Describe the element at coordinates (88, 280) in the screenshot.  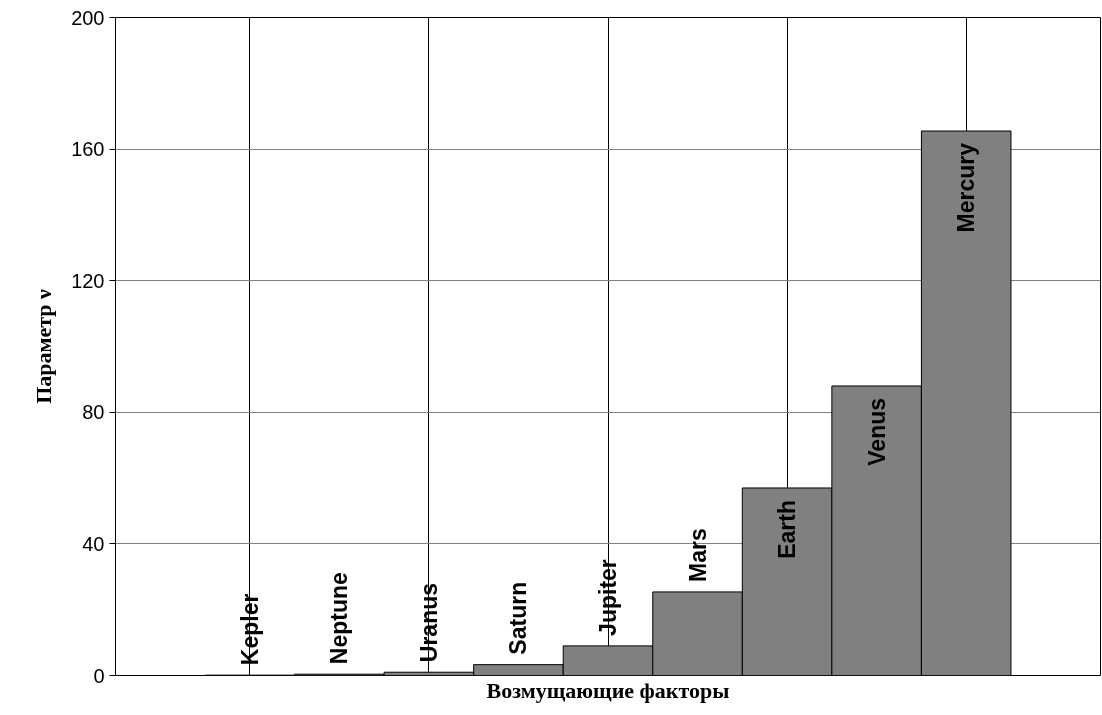
I see `y-tick-label: 120` at that location.